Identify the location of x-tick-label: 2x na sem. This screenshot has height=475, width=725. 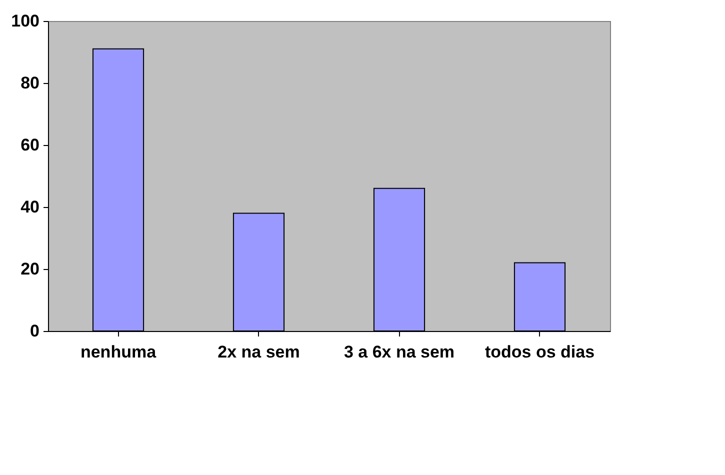
(259, 352).